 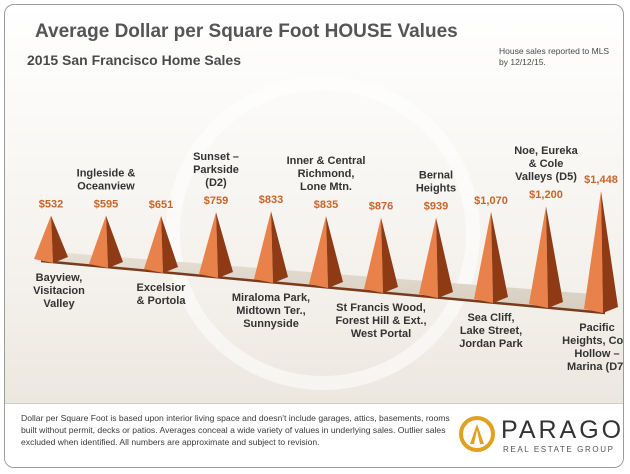 I want to click on chart-base-edge, so click(x=323, y=287).